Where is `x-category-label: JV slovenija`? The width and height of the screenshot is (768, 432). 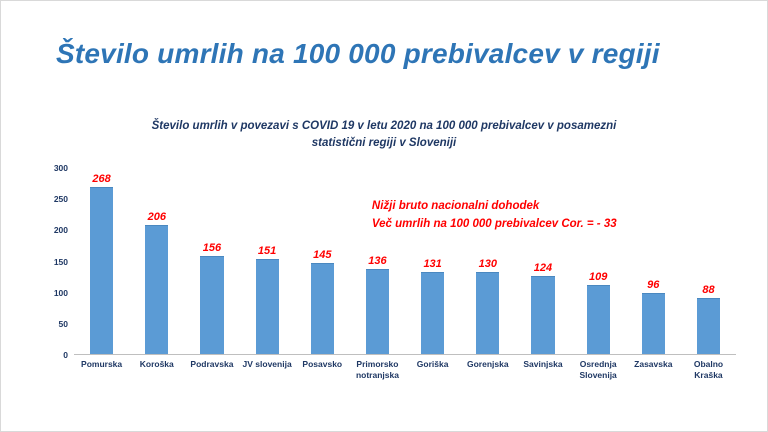
x-category-label: JV slovenija is located at coordinates (267, 364).